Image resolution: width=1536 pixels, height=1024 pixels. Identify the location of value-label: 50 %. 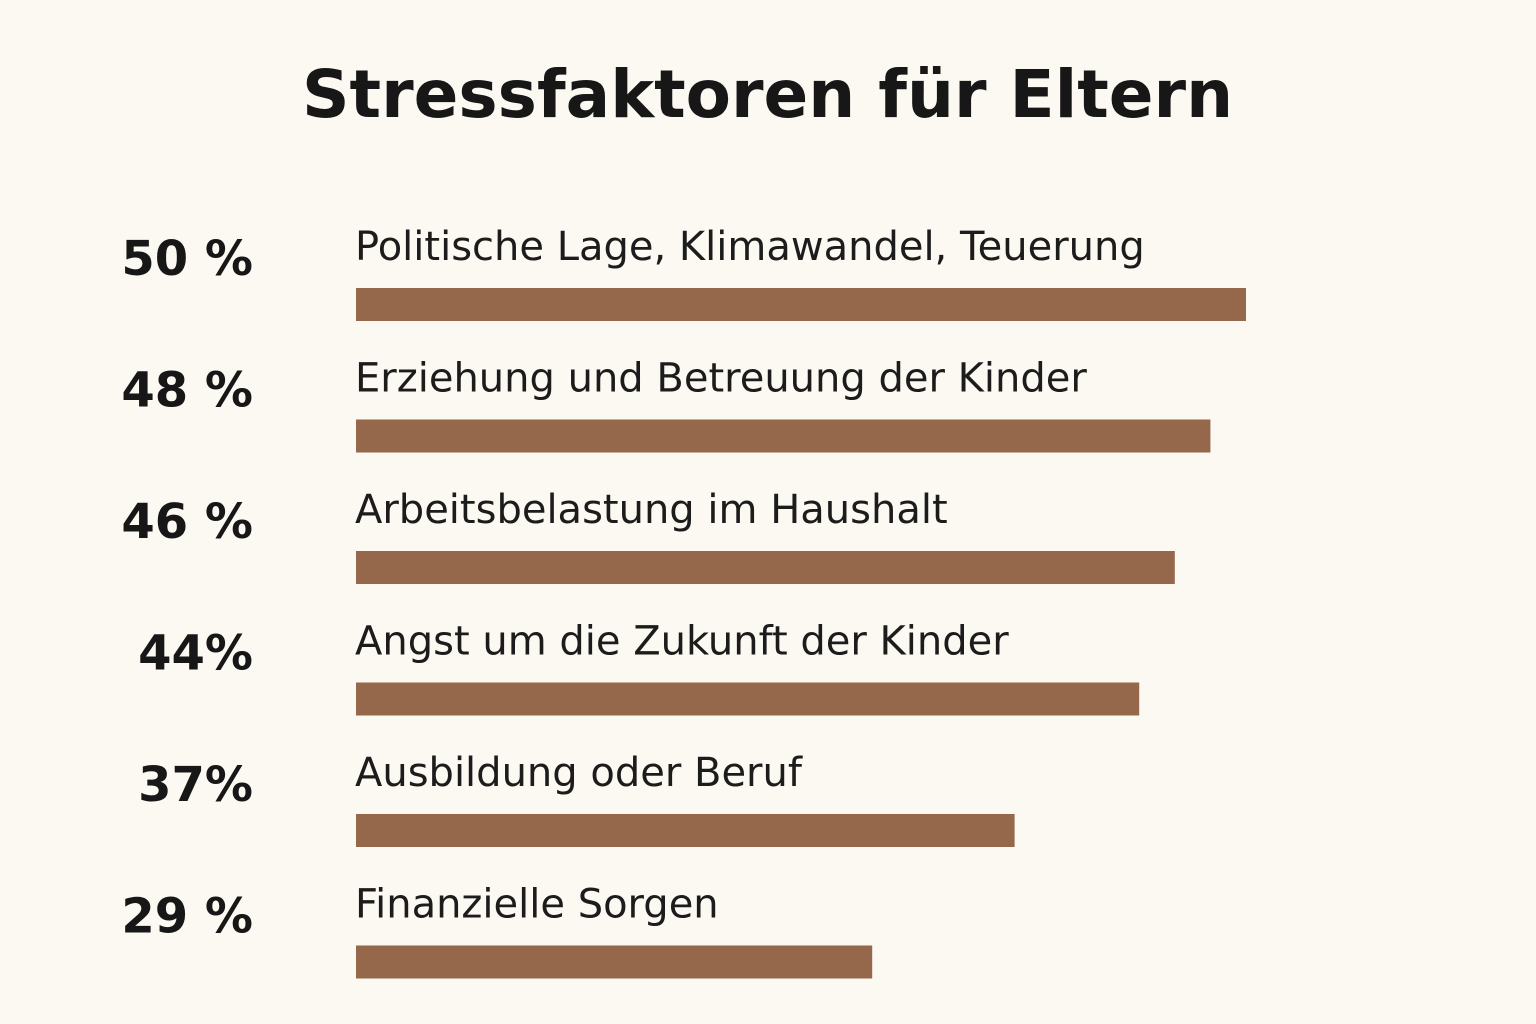
(187, 259).